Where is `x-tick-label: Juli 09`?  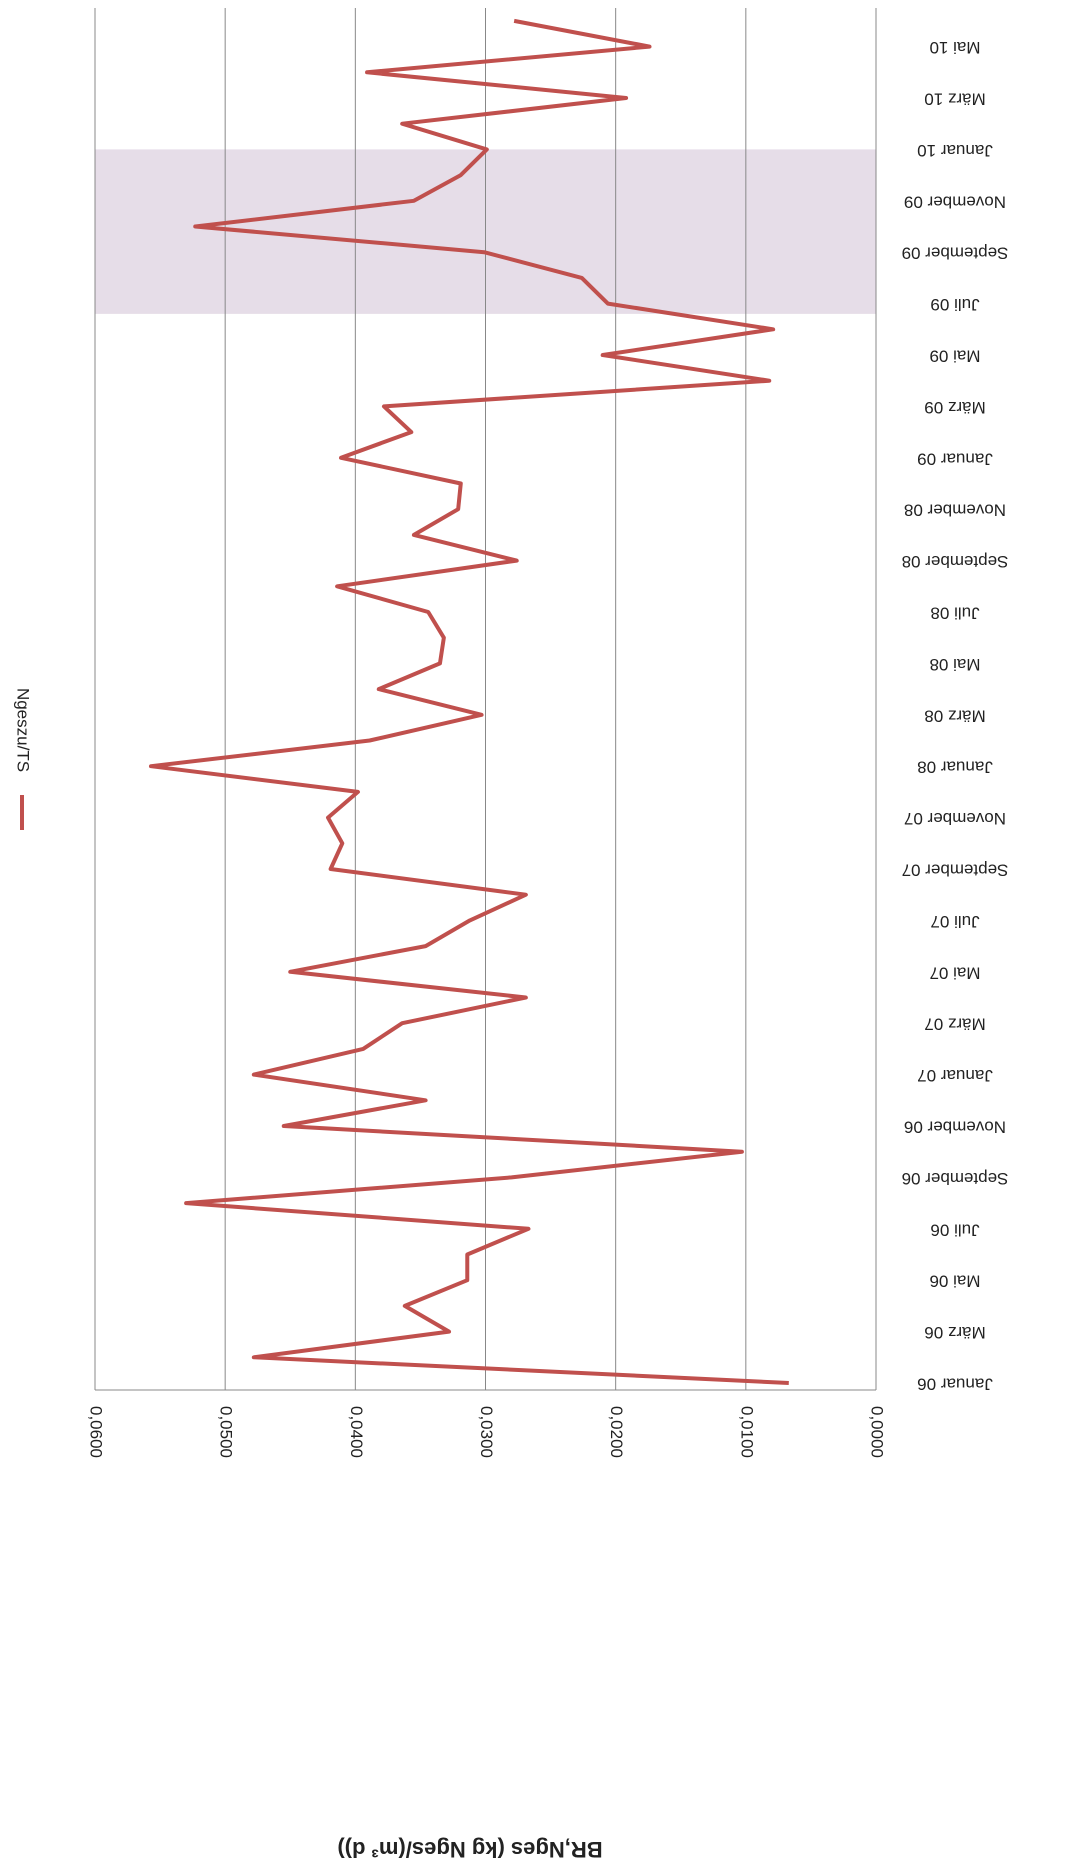
x-tick-label: Juli 09 is located at coordinates (954, 304).